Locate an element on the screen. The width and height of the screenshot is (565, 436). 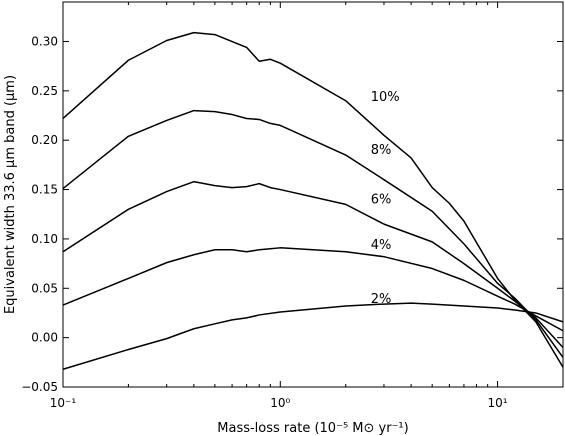
x-tick-label: 10¹ is located at coordinates (498, 403).